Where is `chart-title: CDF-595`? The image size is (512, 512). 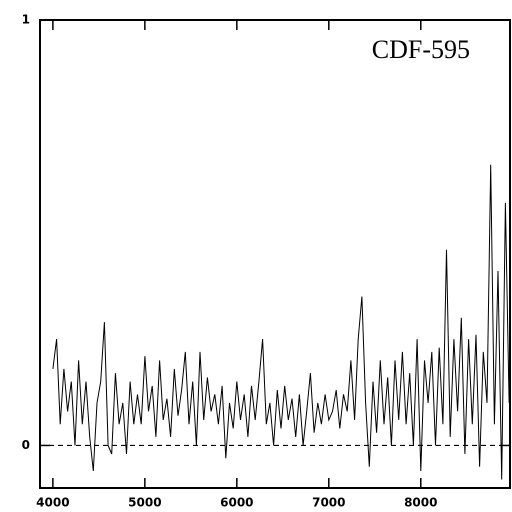
chart-title: CDF-595 is located at coordinates (421, 49).